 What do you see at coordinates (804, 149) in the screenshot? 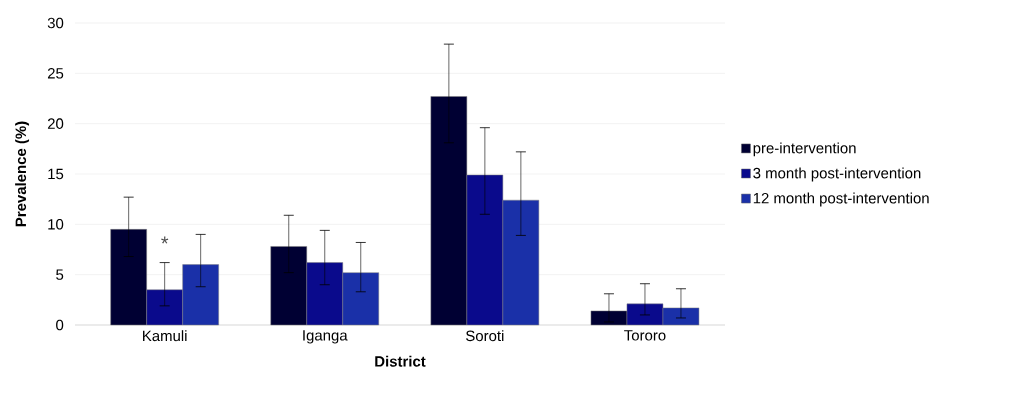
I see `legend-label: pre-intervention` at bounding box center [804, 149].